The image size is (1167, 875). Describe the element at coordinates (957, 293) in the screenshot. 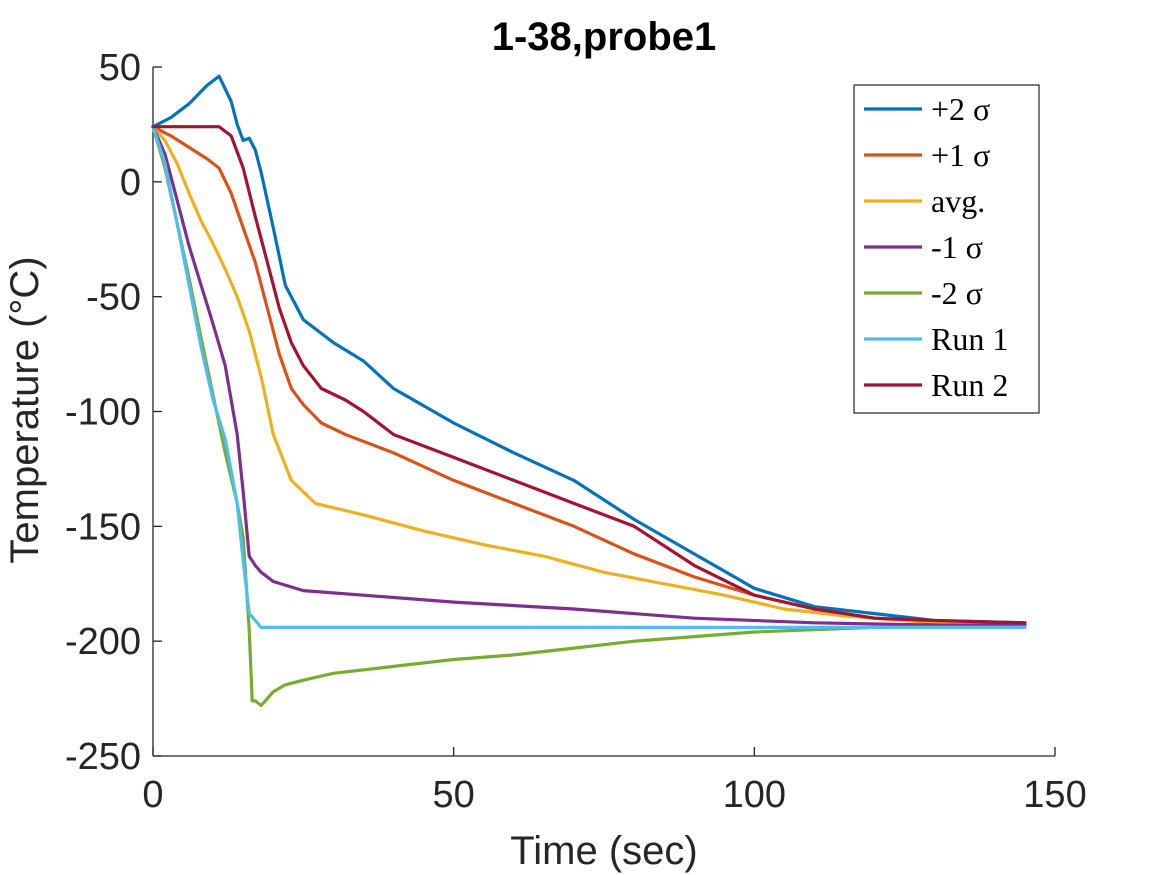

I see `legend-entry-label: -2 σ` at that location.